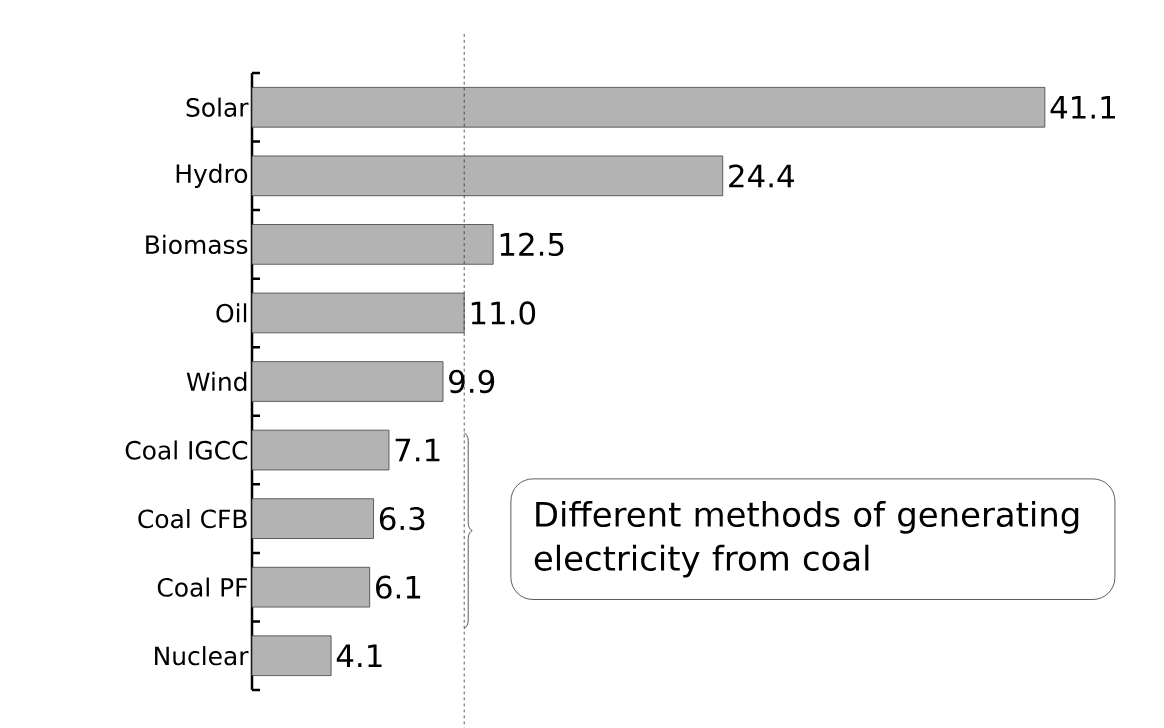  Describe the element at coordinates (402, 518) in the screenshot. I see `data-label: 6.3` at that location.